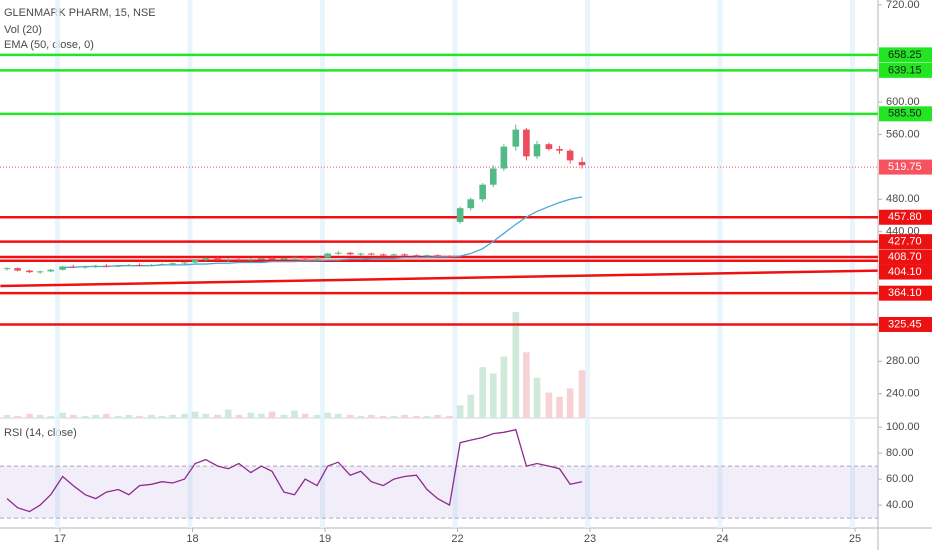  I want to click on price-label: 404.10, so click(905, 272).